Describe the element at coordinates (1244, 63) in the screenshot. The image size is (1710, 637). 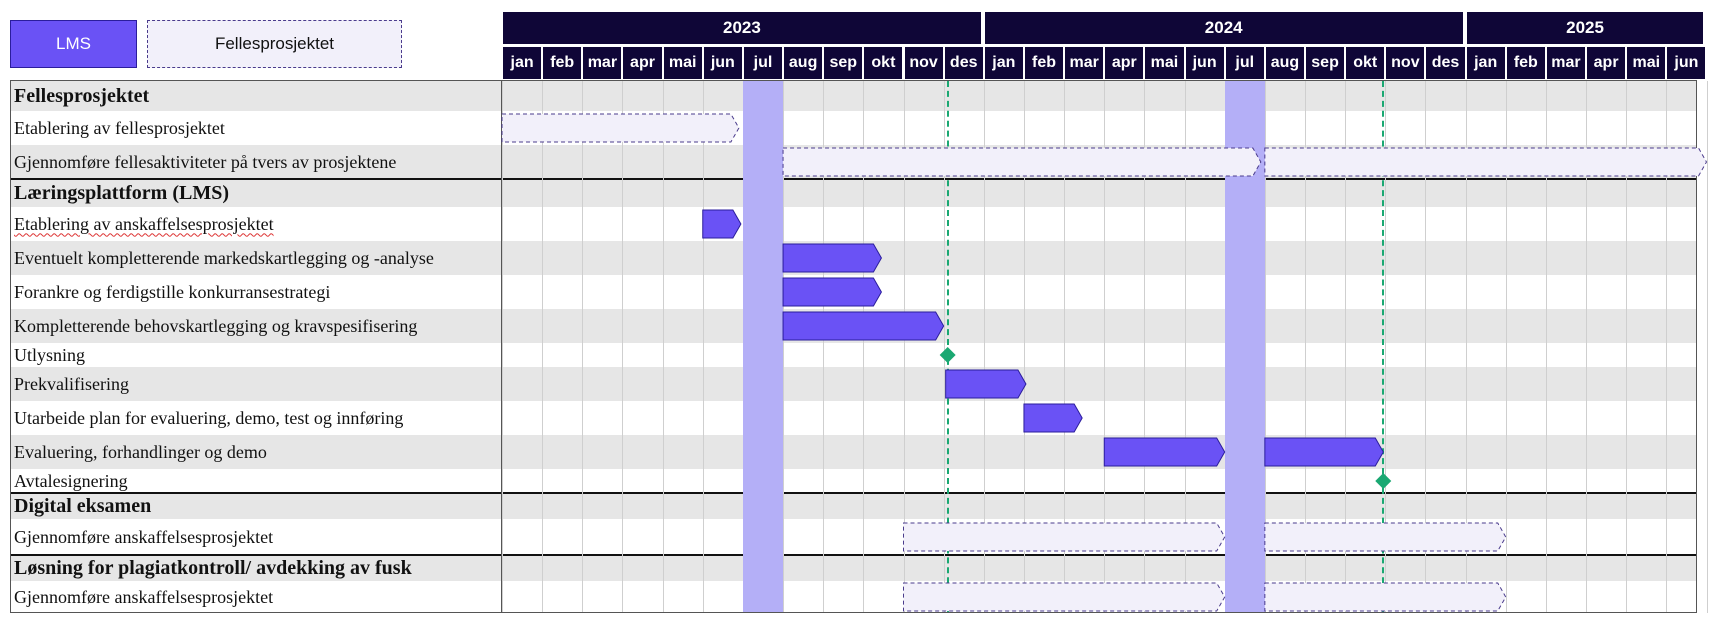
I see `month-header: jul` at that location.